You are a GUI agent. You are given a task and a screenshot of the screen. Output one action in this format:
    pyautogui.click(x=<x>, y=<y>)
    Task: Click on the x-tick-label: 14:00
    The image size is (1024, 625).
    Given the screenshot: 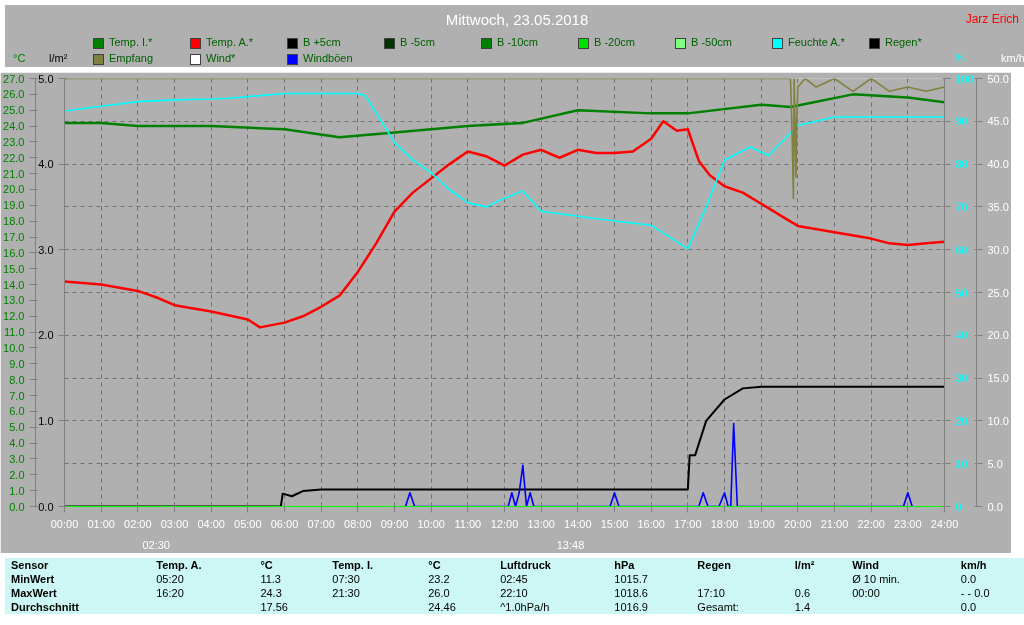 What is the action you would take?
    pyautogui.click(x=578, y=523)
    